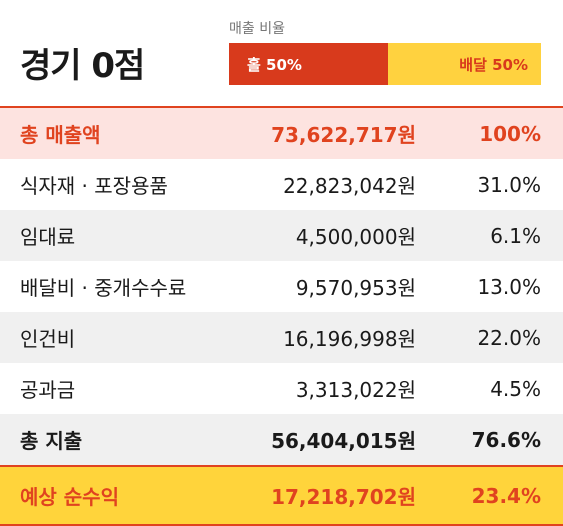 The height and width of the screenshot is (526, 563). What do you see at coordinates (257, 29) in the screenshot?
I see `ratio-label: 매출 비율` at bounding box center [257, 29].